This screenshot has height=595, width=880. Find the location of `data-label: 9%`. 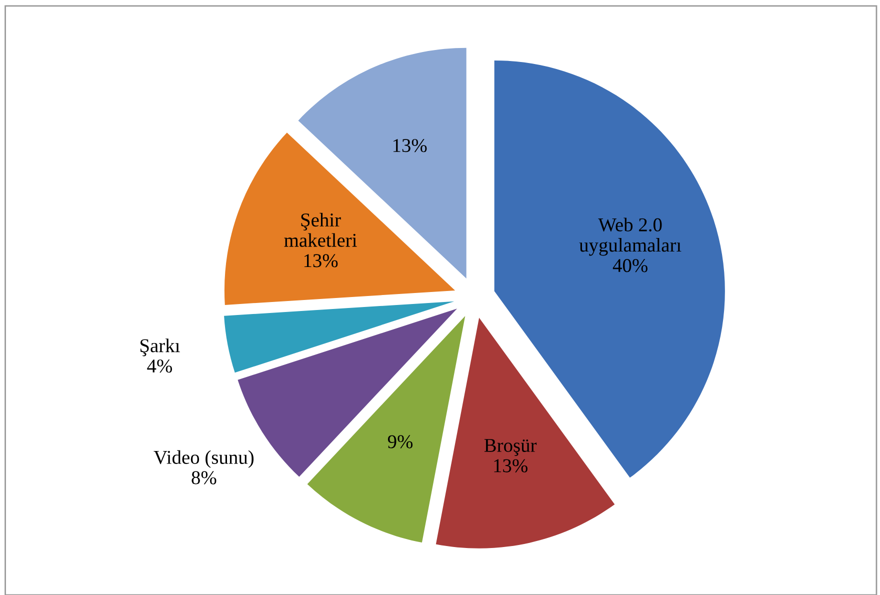

data-label: 9% is located at coordinates (400, 441).